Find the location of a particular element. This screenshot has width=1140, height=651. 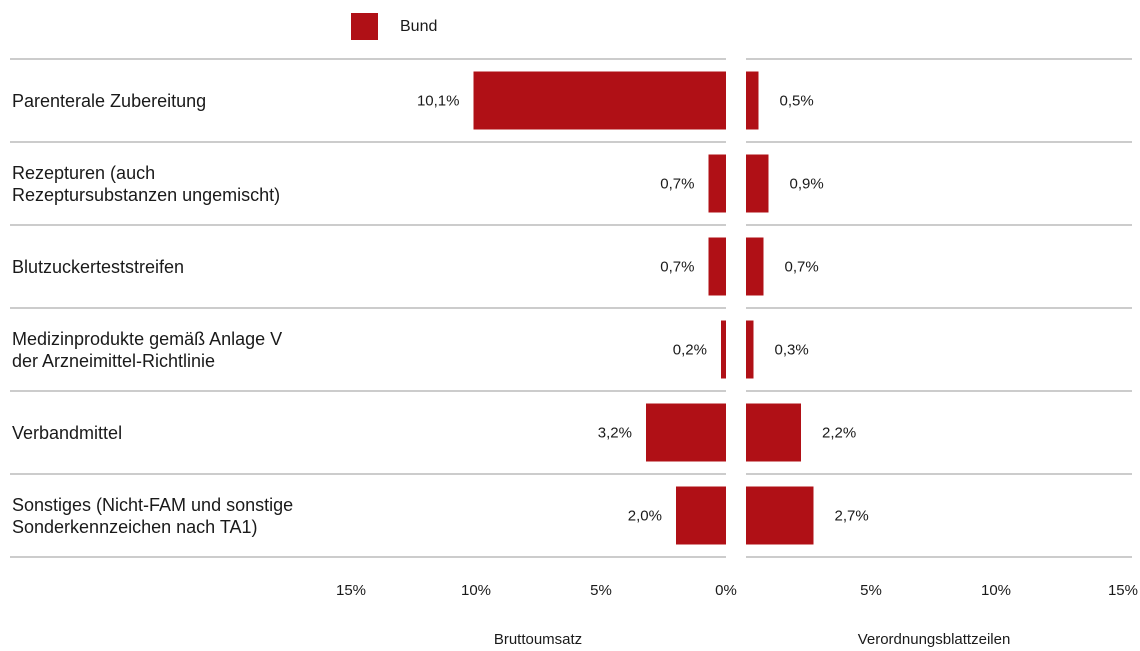

value-label-bruttoumsatz: 3,2% is located at coordinates (615, 433).